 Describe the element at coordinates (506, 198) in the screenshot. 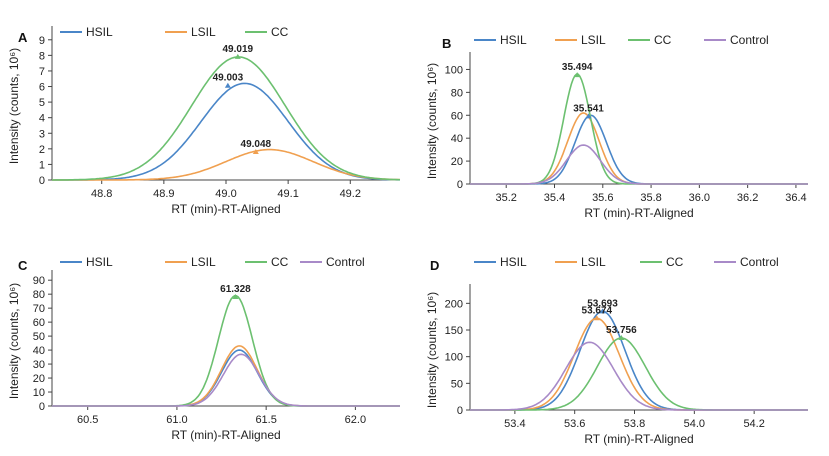

I see `x-tick-label: 35.2` at that location.